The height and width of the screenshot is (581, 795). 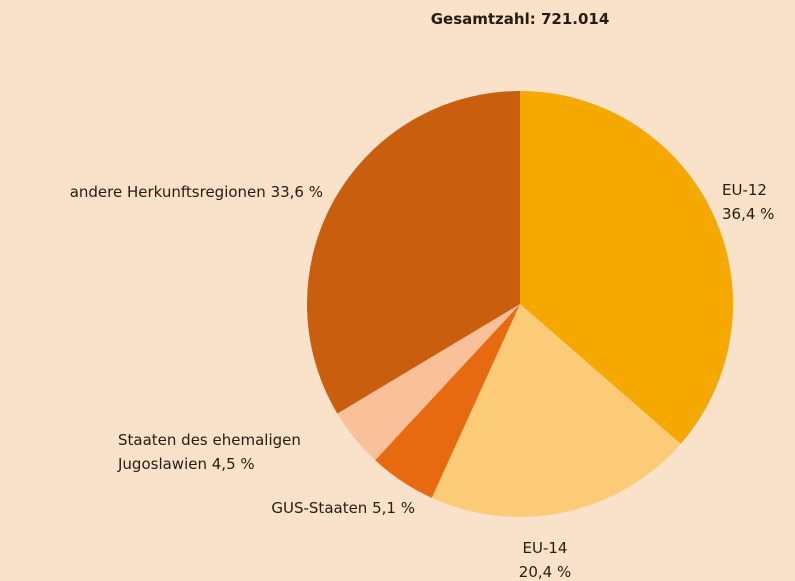 I want to click on slice-label: EU-12 36,4 %, so click(x=758, y=202).